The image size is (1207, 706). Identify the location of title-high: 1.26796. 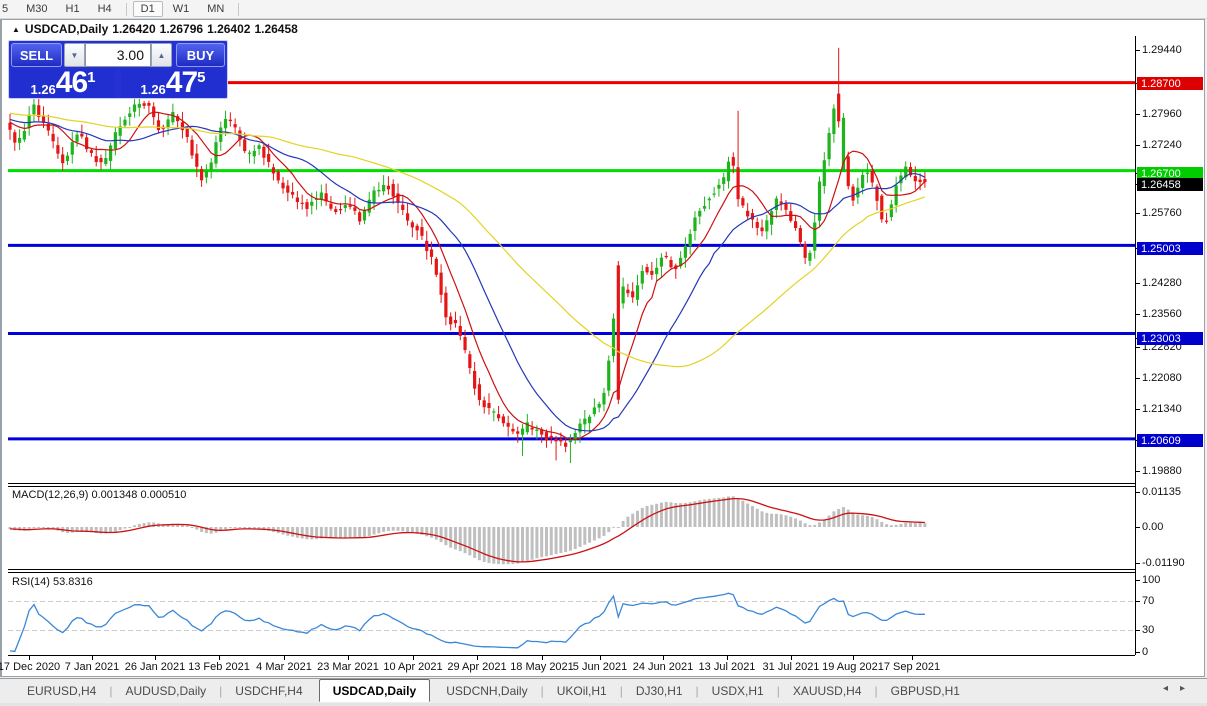
(181, 29).